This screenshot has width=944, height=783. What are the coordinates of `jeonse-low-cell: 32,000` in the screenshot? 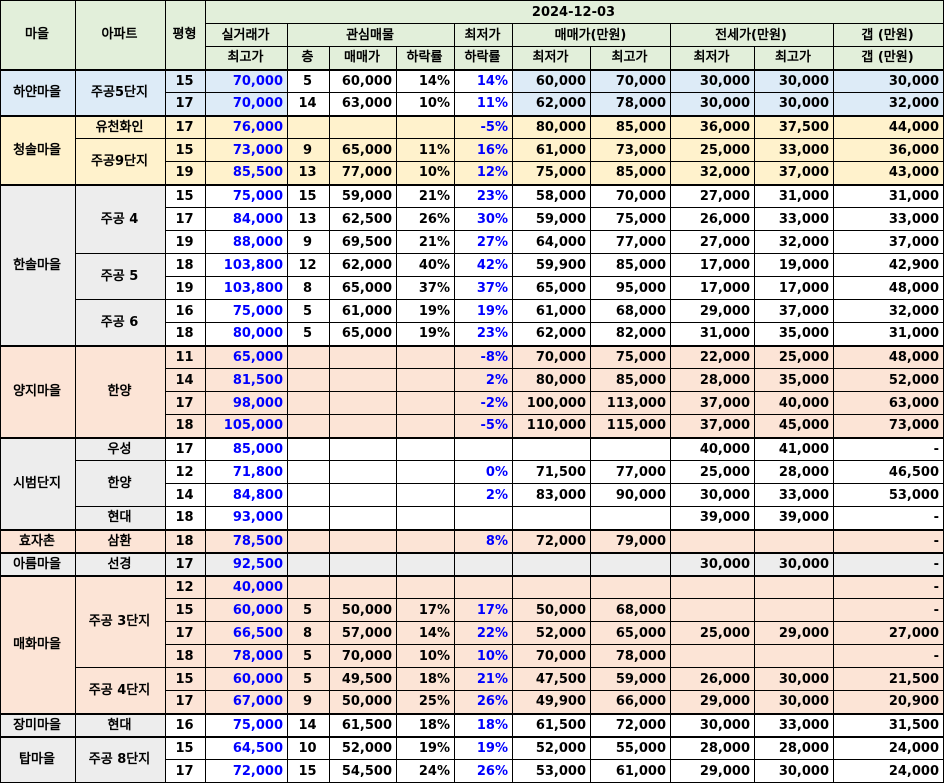 It's located at (712, 173).